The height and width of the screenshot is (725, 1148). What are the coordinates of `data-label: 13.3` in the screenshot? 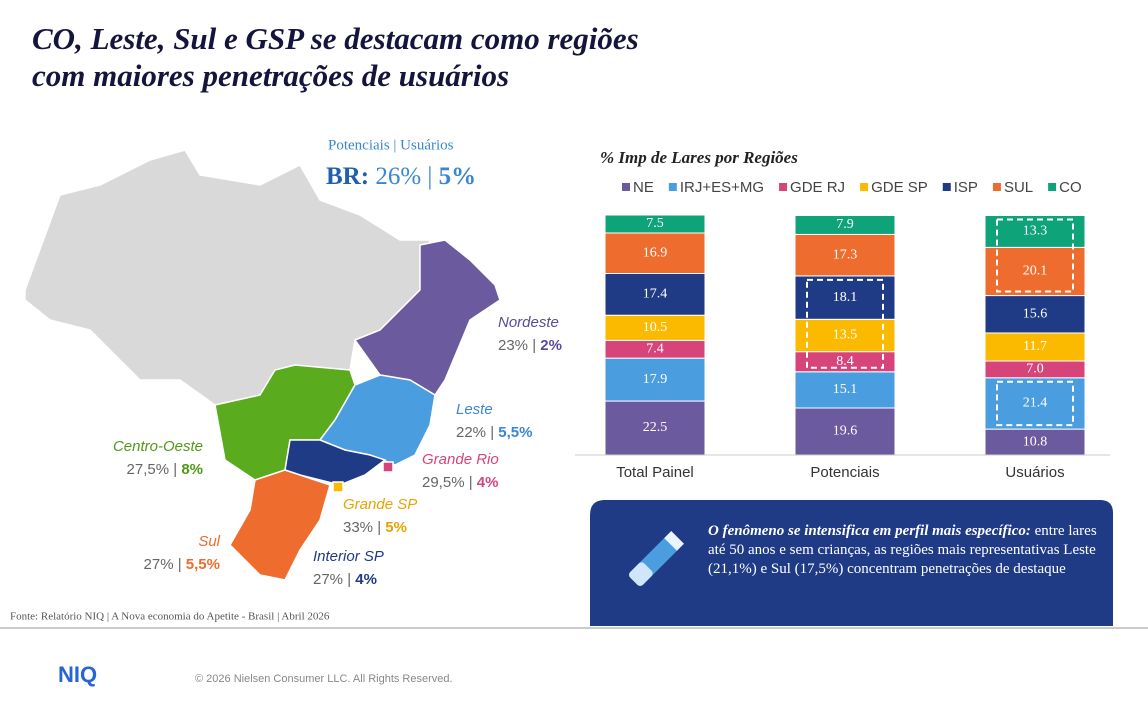 It's located at (1035, 231).